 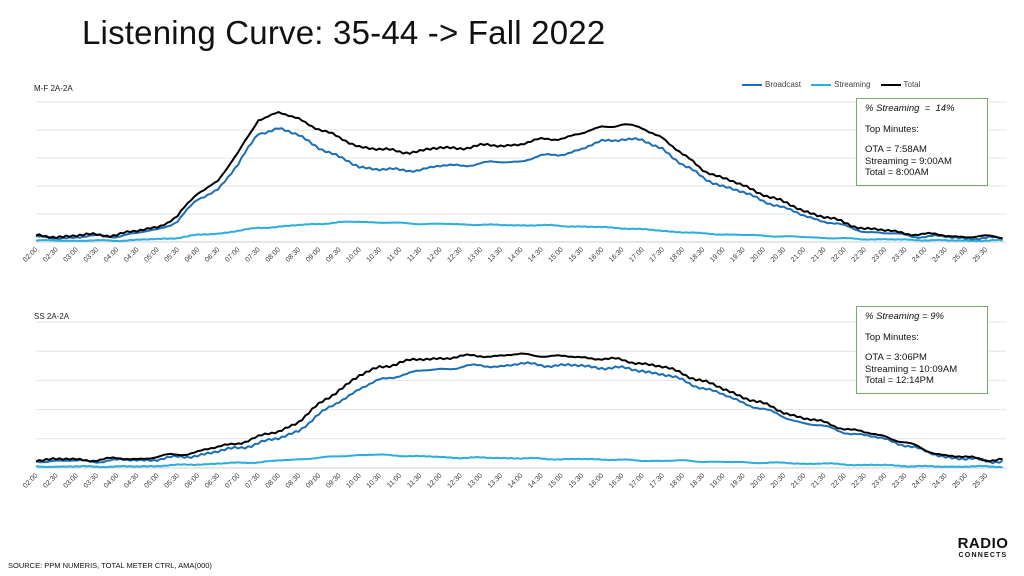 I want to click on x-tick-label: 23:30, so click(x=899, y=480).